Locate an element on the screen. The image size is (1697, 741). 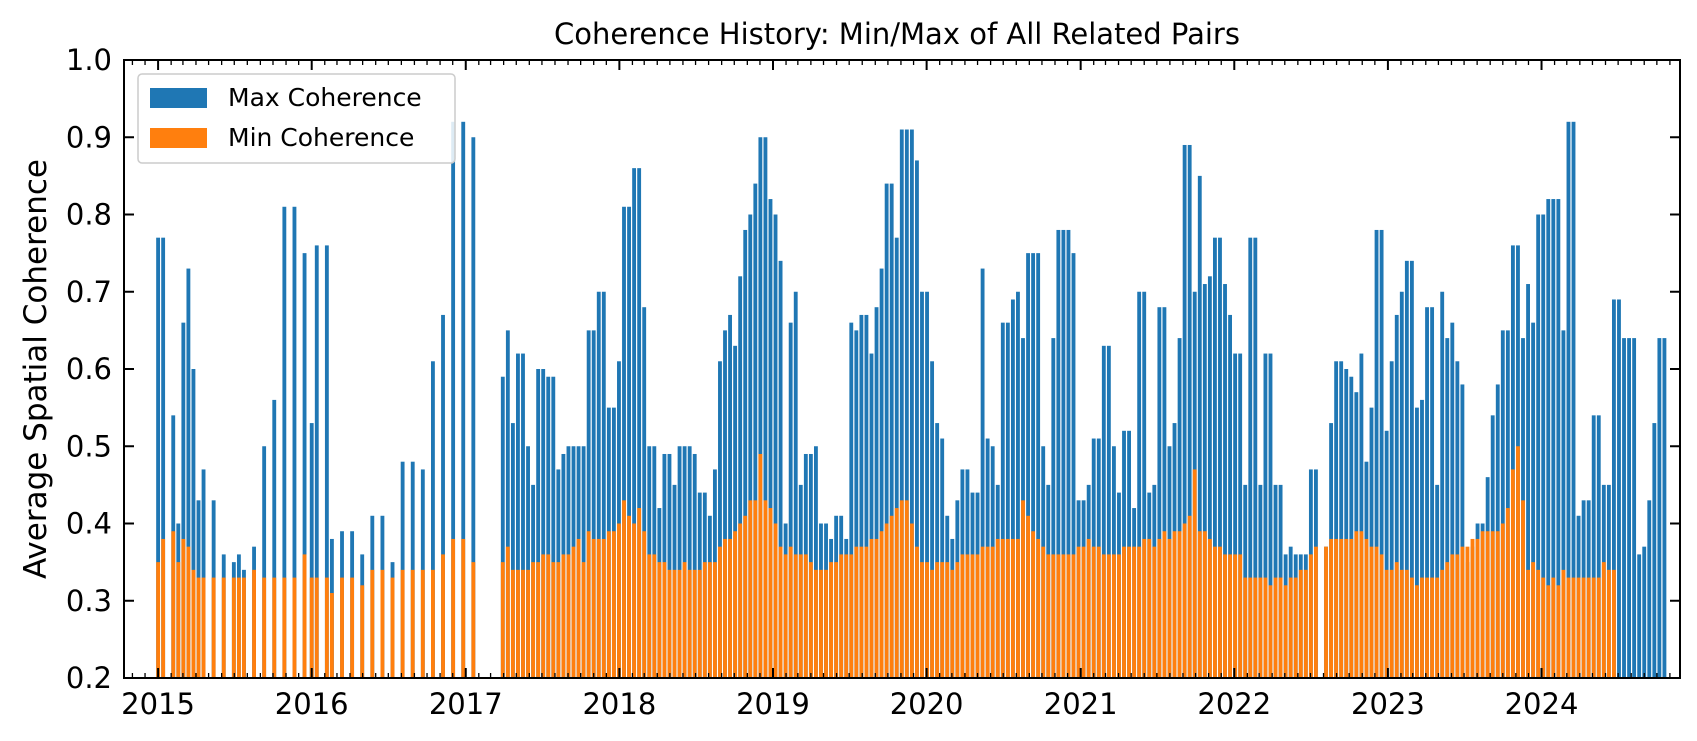
y-tick-label: 0.3 is located at coordinates (89, 601).